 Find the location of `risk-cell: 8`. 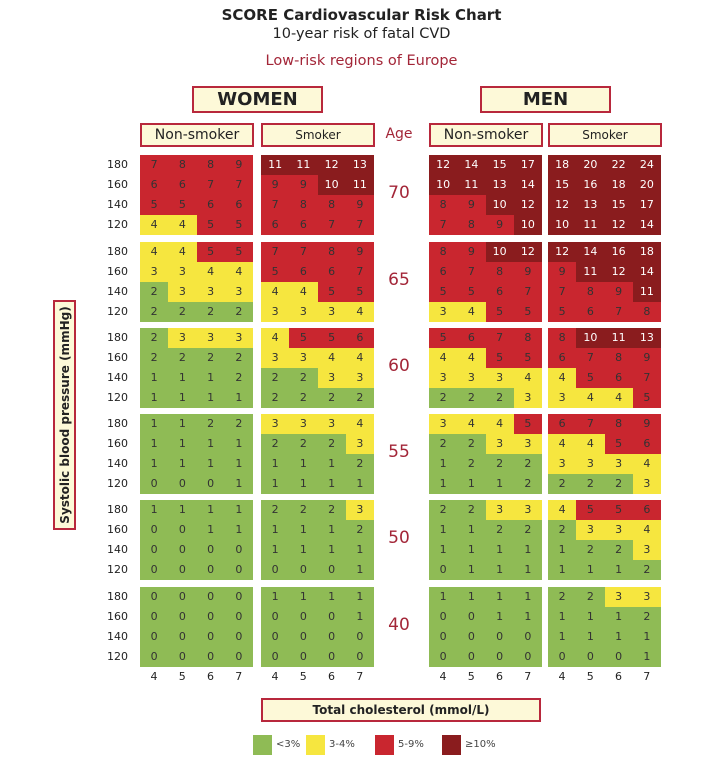

risk-cell: 8 is located at coordinates (182, 165).